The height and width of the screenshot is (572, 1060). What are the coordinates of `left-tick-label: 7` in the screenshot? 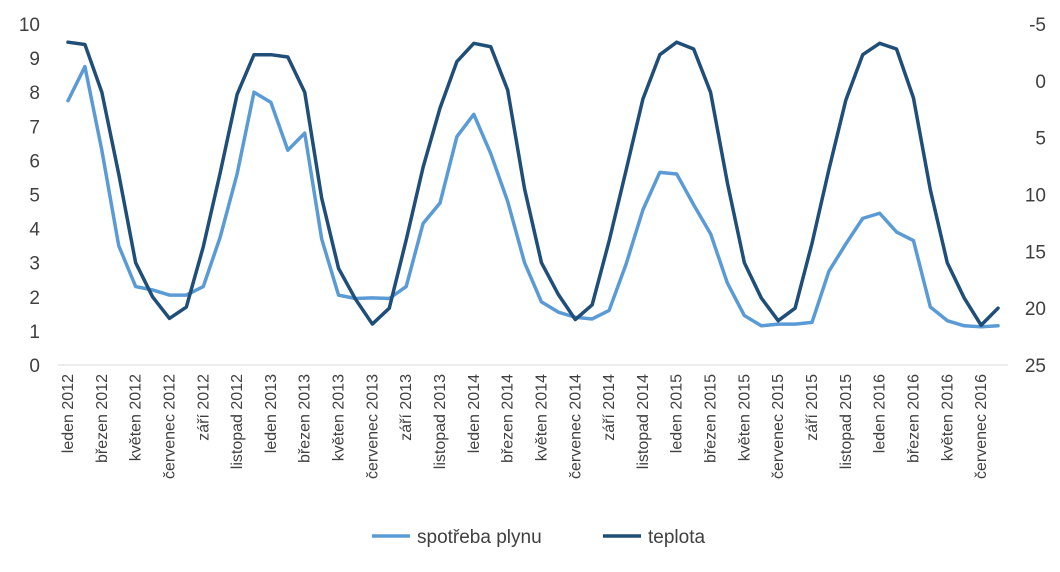 It's located at (34, 127).